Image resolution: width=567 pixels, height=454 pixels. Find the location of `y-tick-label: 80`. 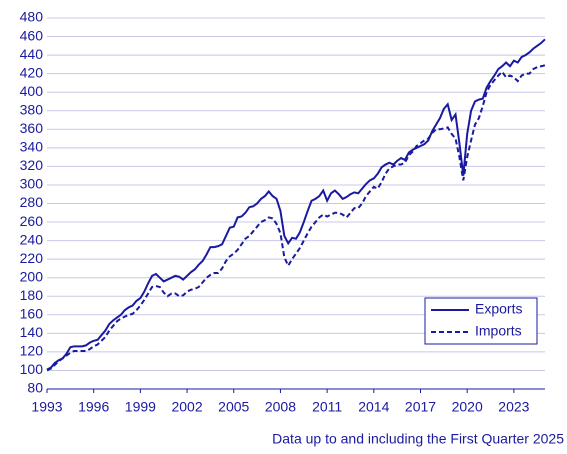

y-tick-label: 80 is located at coordinates (35, 388).